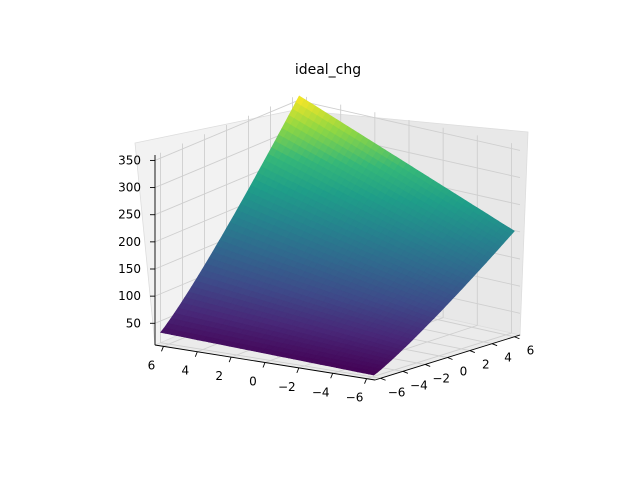  I want to click on z-tick-label: 300, so click(129, 188).